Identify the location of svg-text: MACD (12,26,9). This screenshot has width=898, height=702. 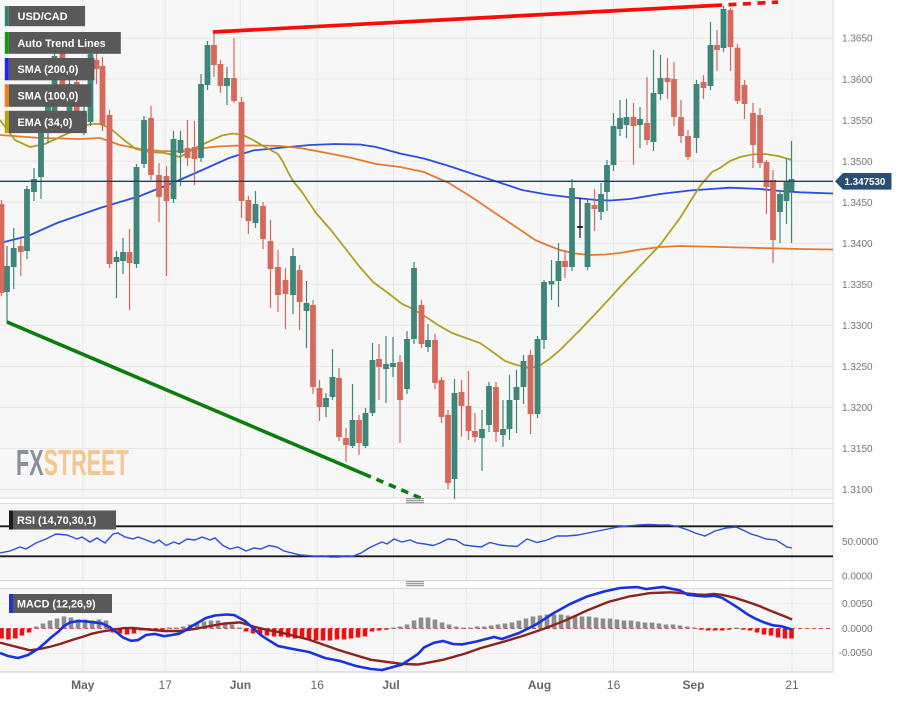
(56, 605).